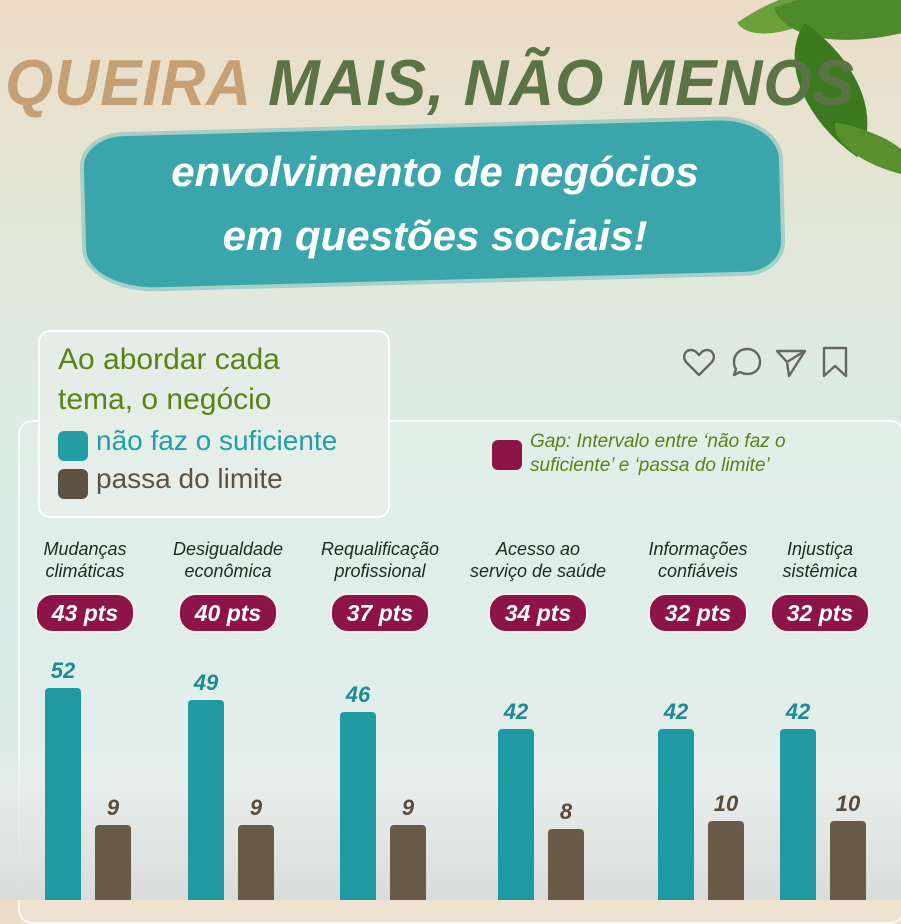 The image size is (901, 924). Describe the element at coordinates (85, 613) in the screenshot. I see `gap-pill: 43 pts` at that location.